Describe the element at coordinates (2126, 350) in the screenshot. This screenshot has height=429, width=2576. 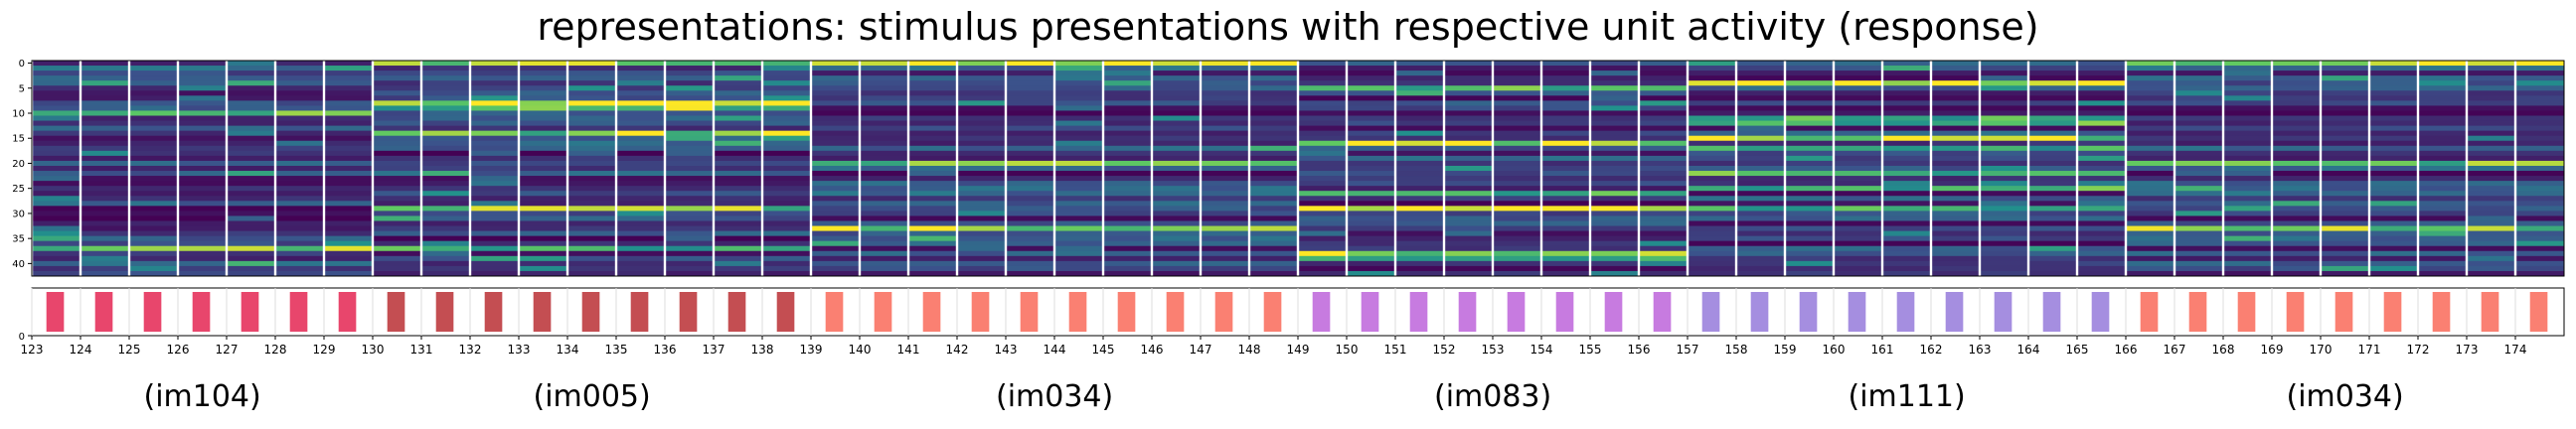
I see `x-tick-label: 166` at that location.